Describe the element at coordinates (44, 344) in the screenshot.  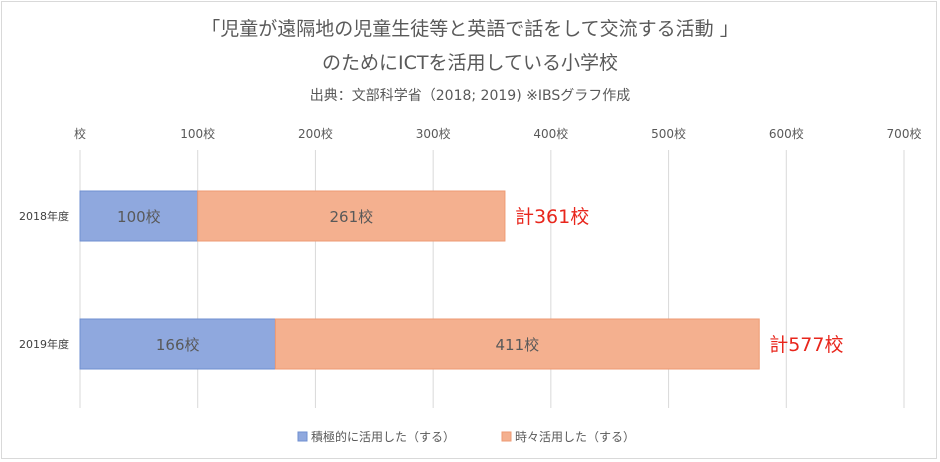
I see `category-label: 2019年度` at that location.